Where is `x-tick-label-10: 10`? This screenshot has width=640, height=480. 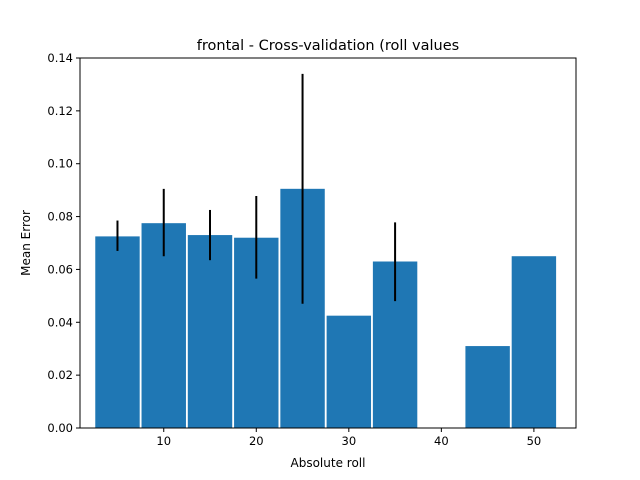 x-tick-label-10: 10 is located at coordinates (163, 441).